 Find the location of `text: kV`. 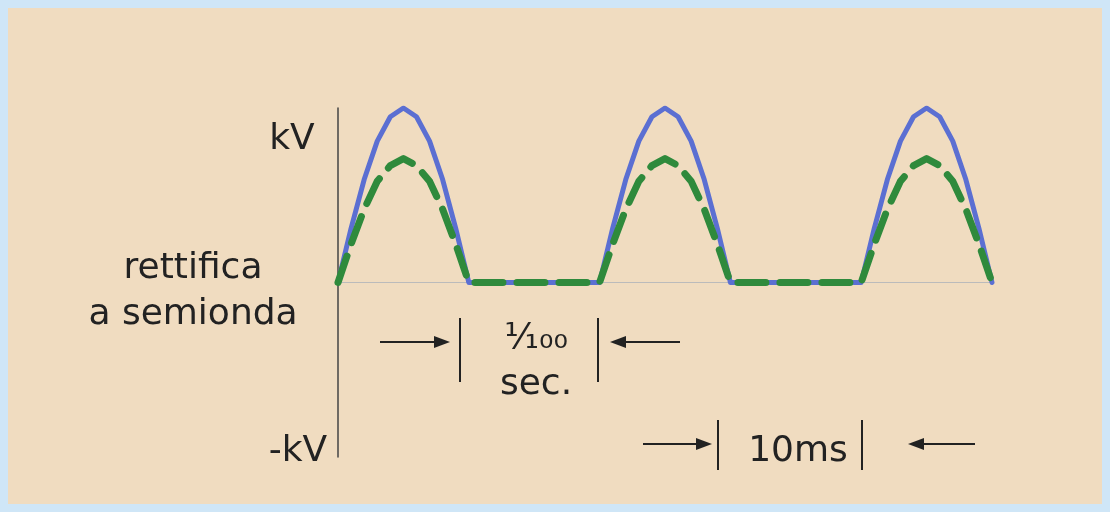

text: kV is located at coordinates (292, 136).